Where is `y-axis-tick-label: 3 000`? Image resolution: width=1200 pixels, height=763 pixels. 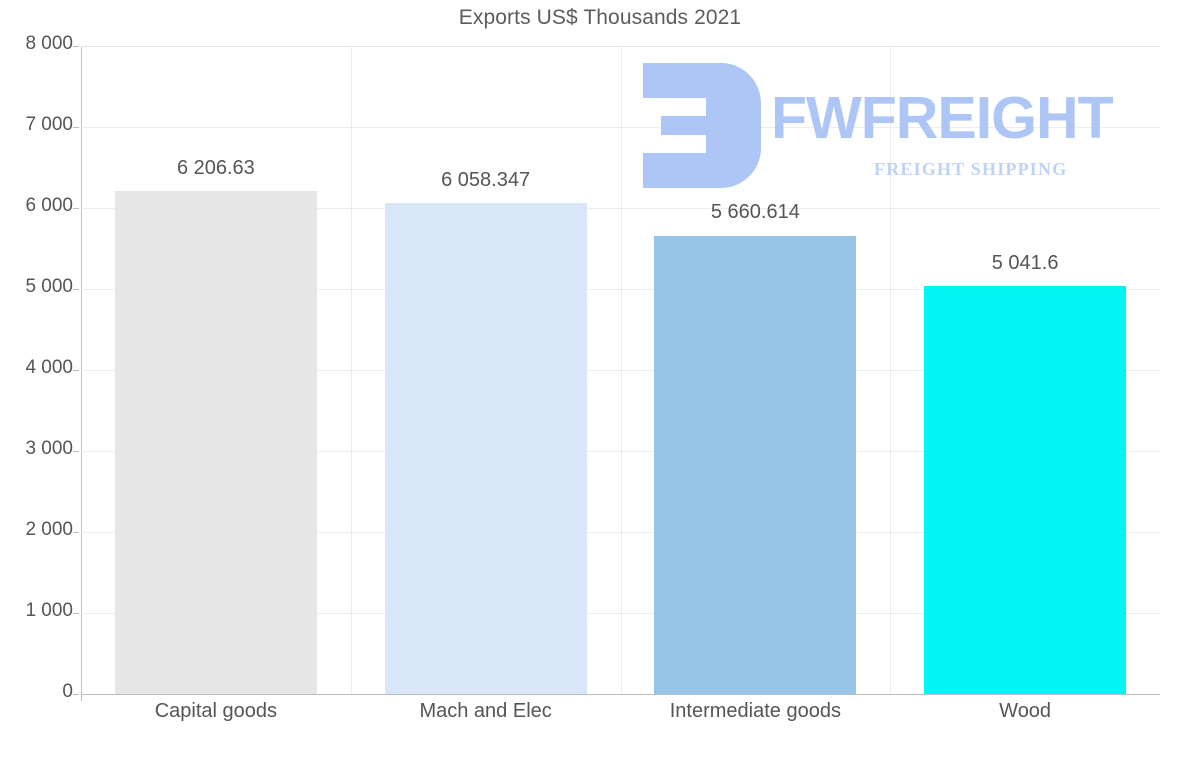
y-axis-tick-label: 3 000 is located at coordinates (49, 448).